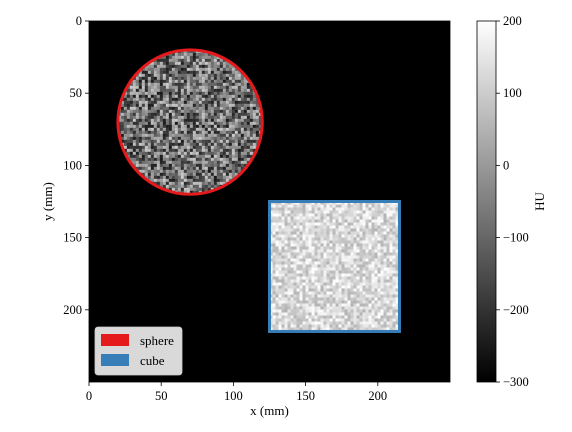 The image size is (572, 432). What do you see at coordinates (512, 21) in the screenshot?
I see `colorbar-tick-label: 200` at bounding box center [512, 21].